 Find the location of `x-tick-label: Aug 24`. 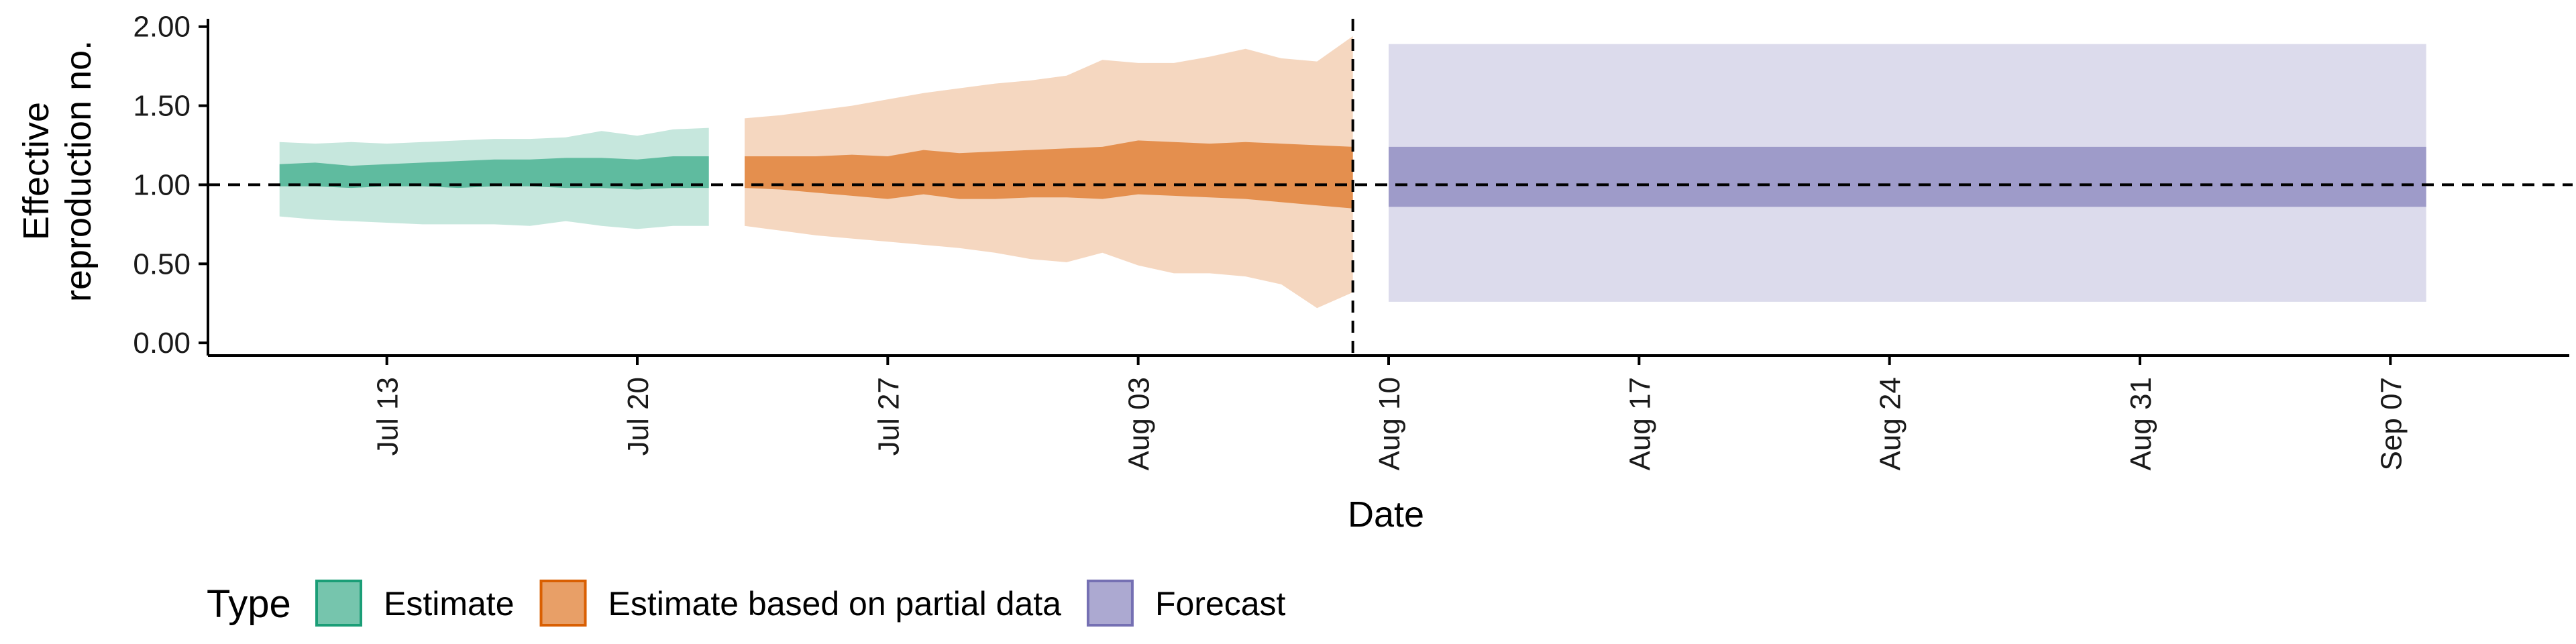

x-tick-label: Aug 24 is located at coordinates (1890, 423).